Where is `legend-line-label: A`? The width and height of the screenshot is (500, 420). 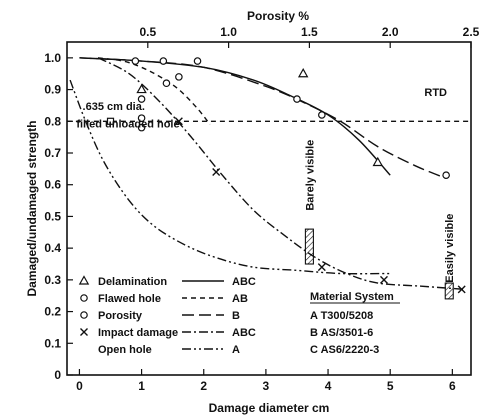
legend-line-label: A is located at coordinates (236, 350).